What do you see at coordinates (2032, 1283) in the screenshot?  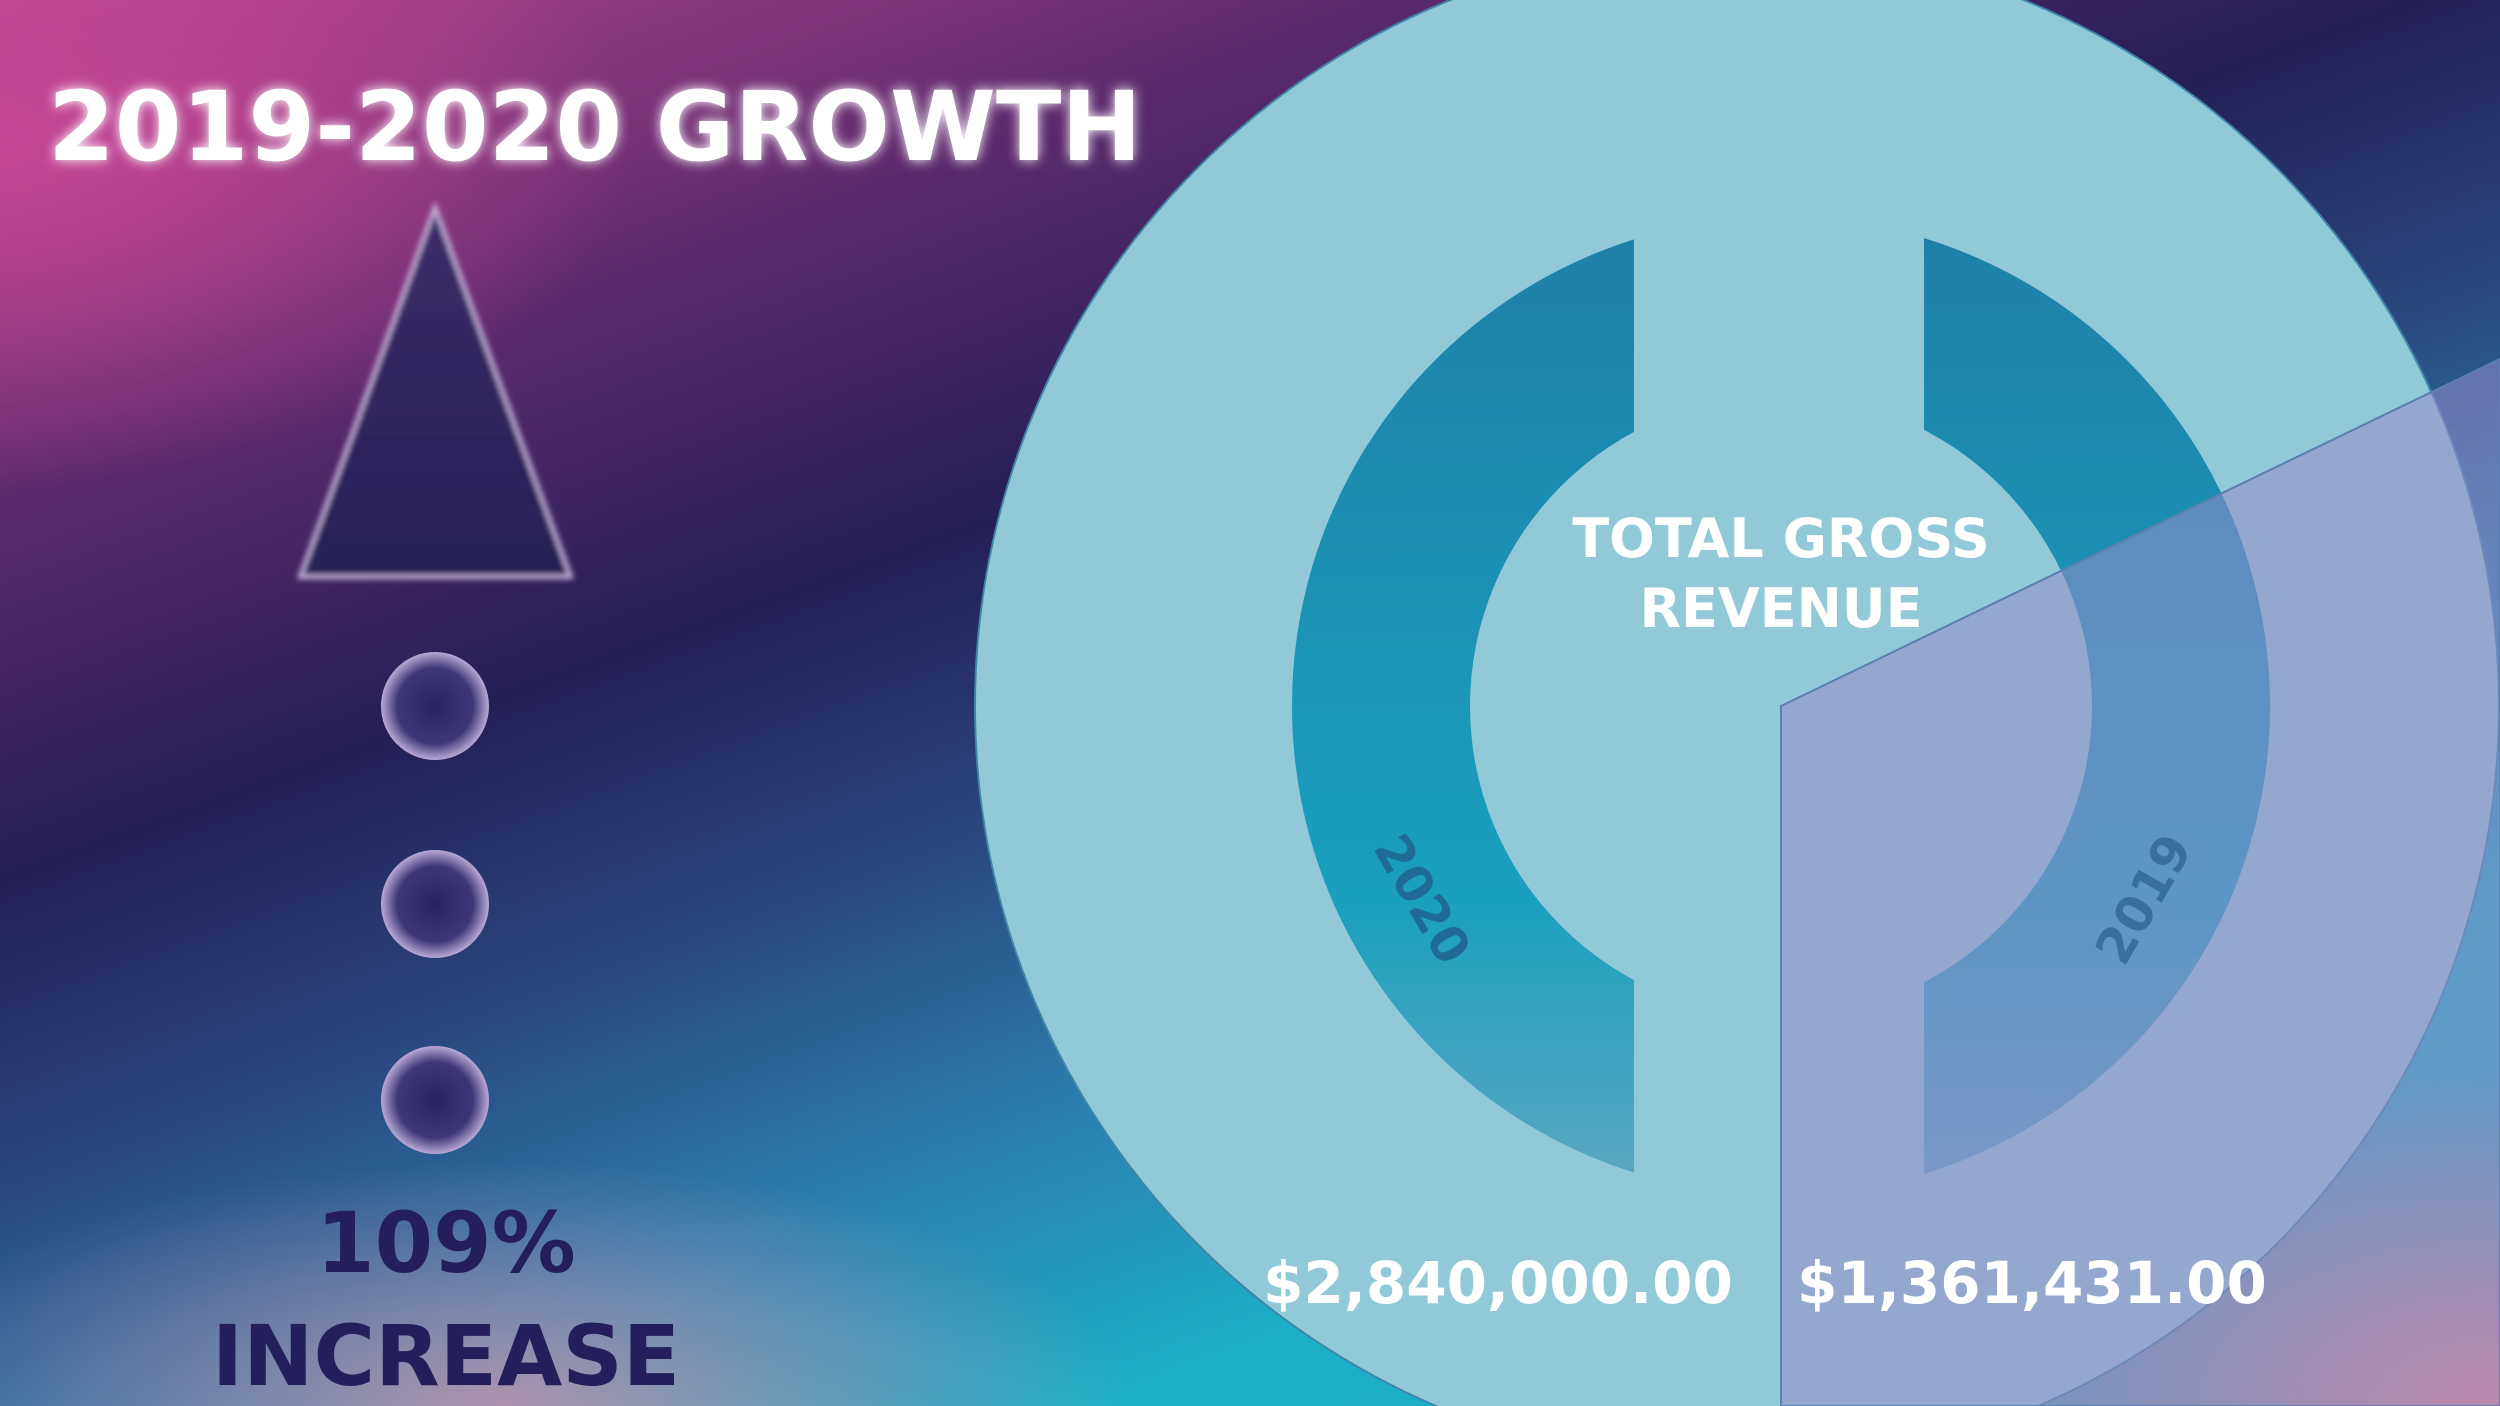 I see `amount: $1,361,431.00` at bounding box center [2032, 1283].